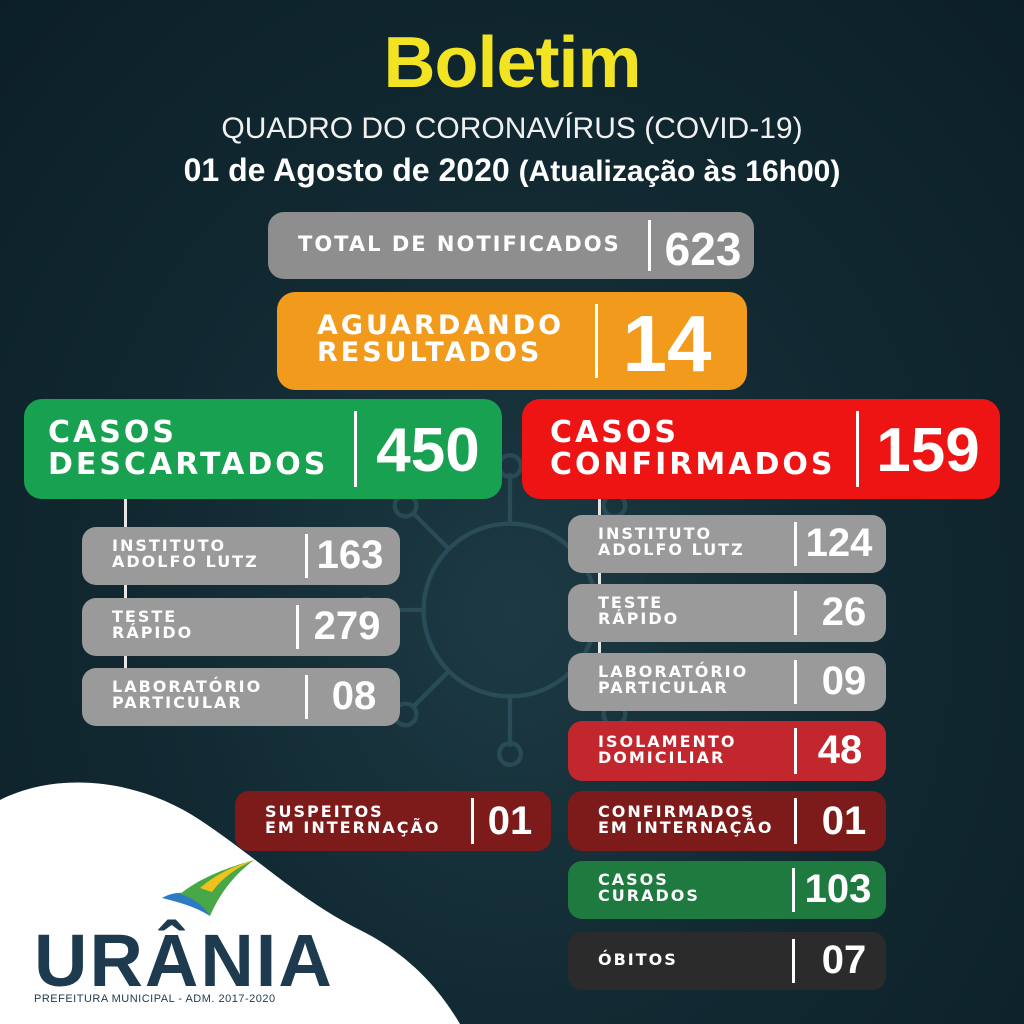 The width and height of the screenshot is (1024, 1024). I want to click on total-notified-card: TOTAL DE NOTIFICADOS 623, so click(511, 245).